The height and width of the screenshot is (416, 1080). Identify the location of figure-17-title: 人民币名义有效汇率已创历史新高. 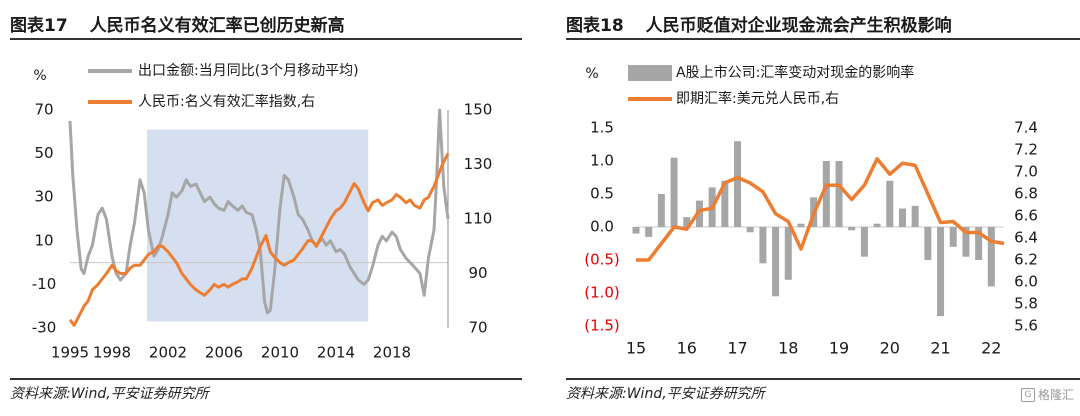
(217, 25).